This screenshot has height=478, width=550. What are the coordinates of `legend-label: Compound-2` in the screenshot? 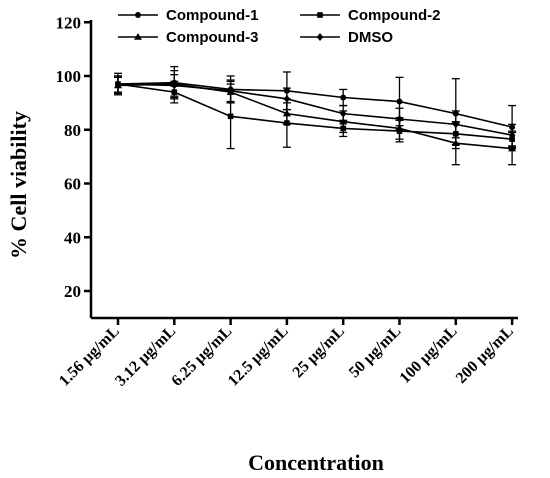 It's located at (394, 15).